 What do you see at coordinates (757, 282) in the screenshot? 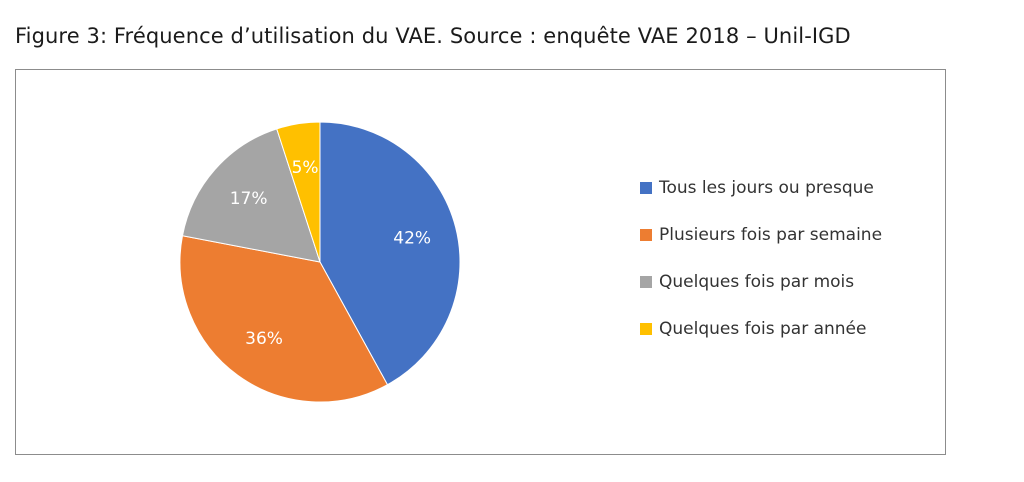
I see `legend-label: Quelques fois par mois` at bounding box center [757, 282].